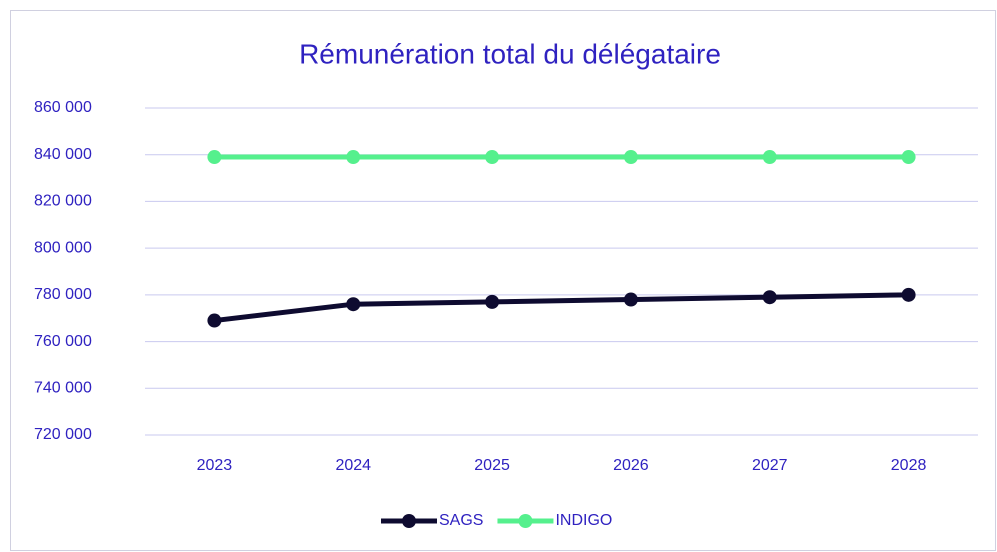  What do you see at coordinates (63, 434) in the screenshot?
I see `y-tick-label: 720 000` at bounding box center [63, 434].